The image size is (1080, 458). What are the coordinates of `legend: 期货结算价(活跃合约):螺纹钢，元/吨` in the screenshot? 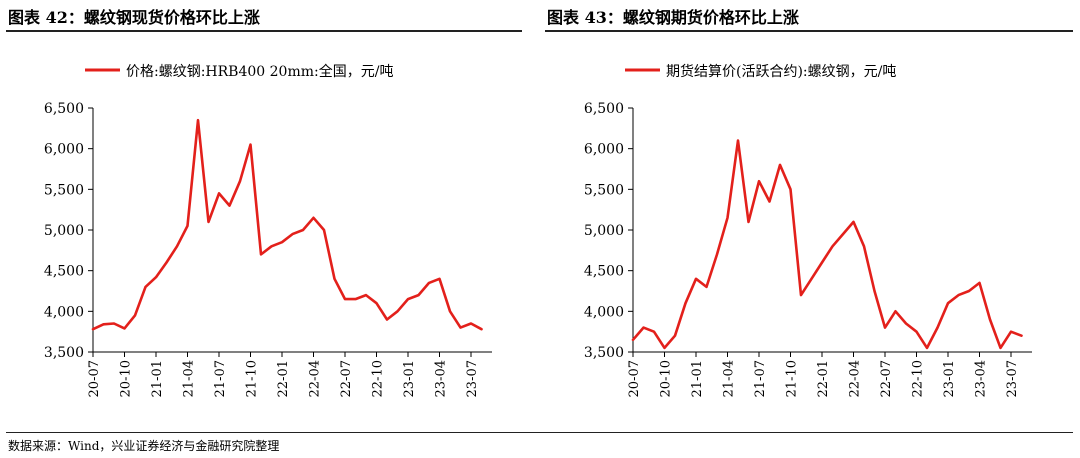 It's located at (760, 71).